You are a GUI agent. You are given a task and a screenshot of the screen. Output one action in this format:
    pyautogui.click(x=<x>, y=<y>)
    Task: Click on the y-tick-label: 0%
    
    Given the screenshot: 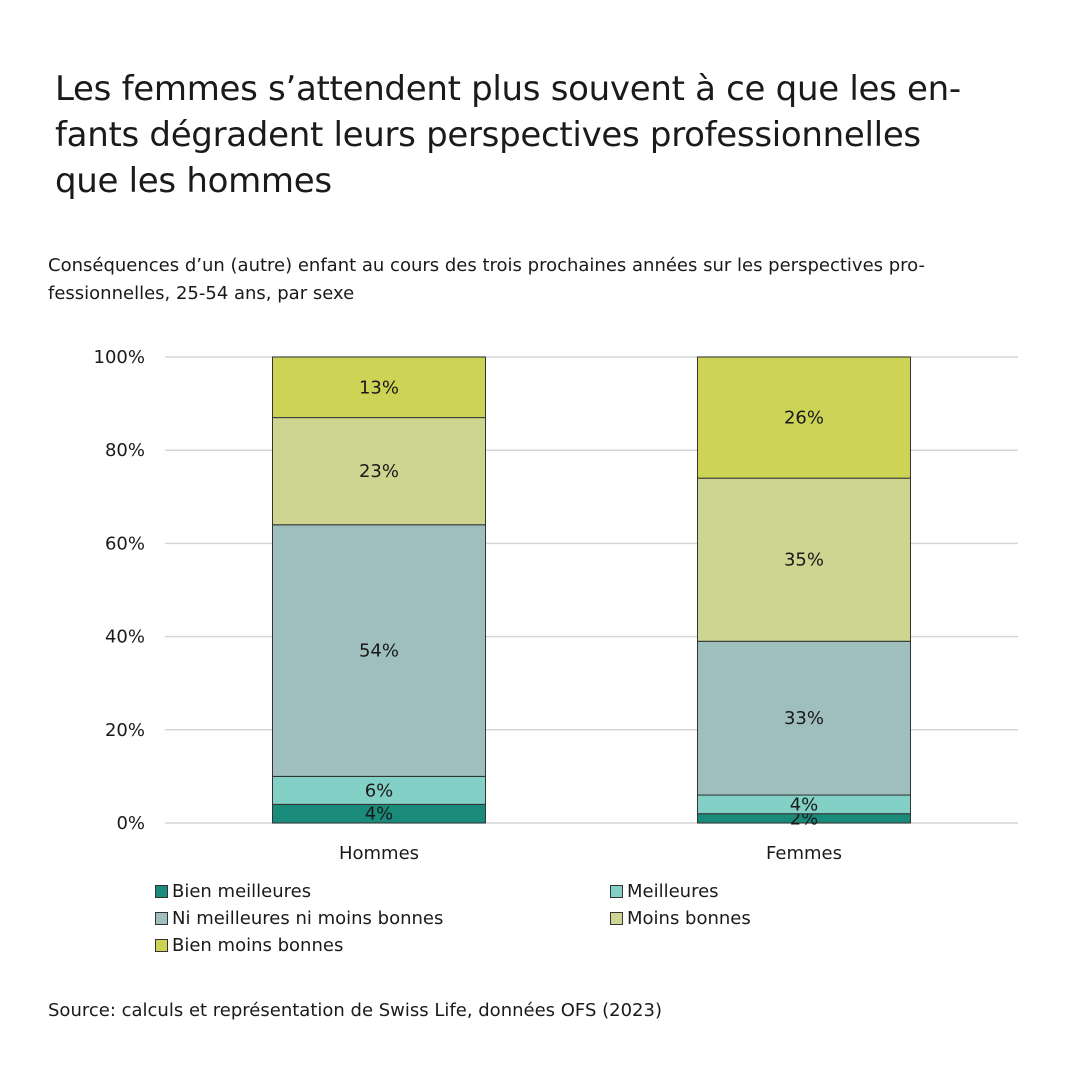 What is the action you would take?
    pyautogui.click(x=130, y=823)
    